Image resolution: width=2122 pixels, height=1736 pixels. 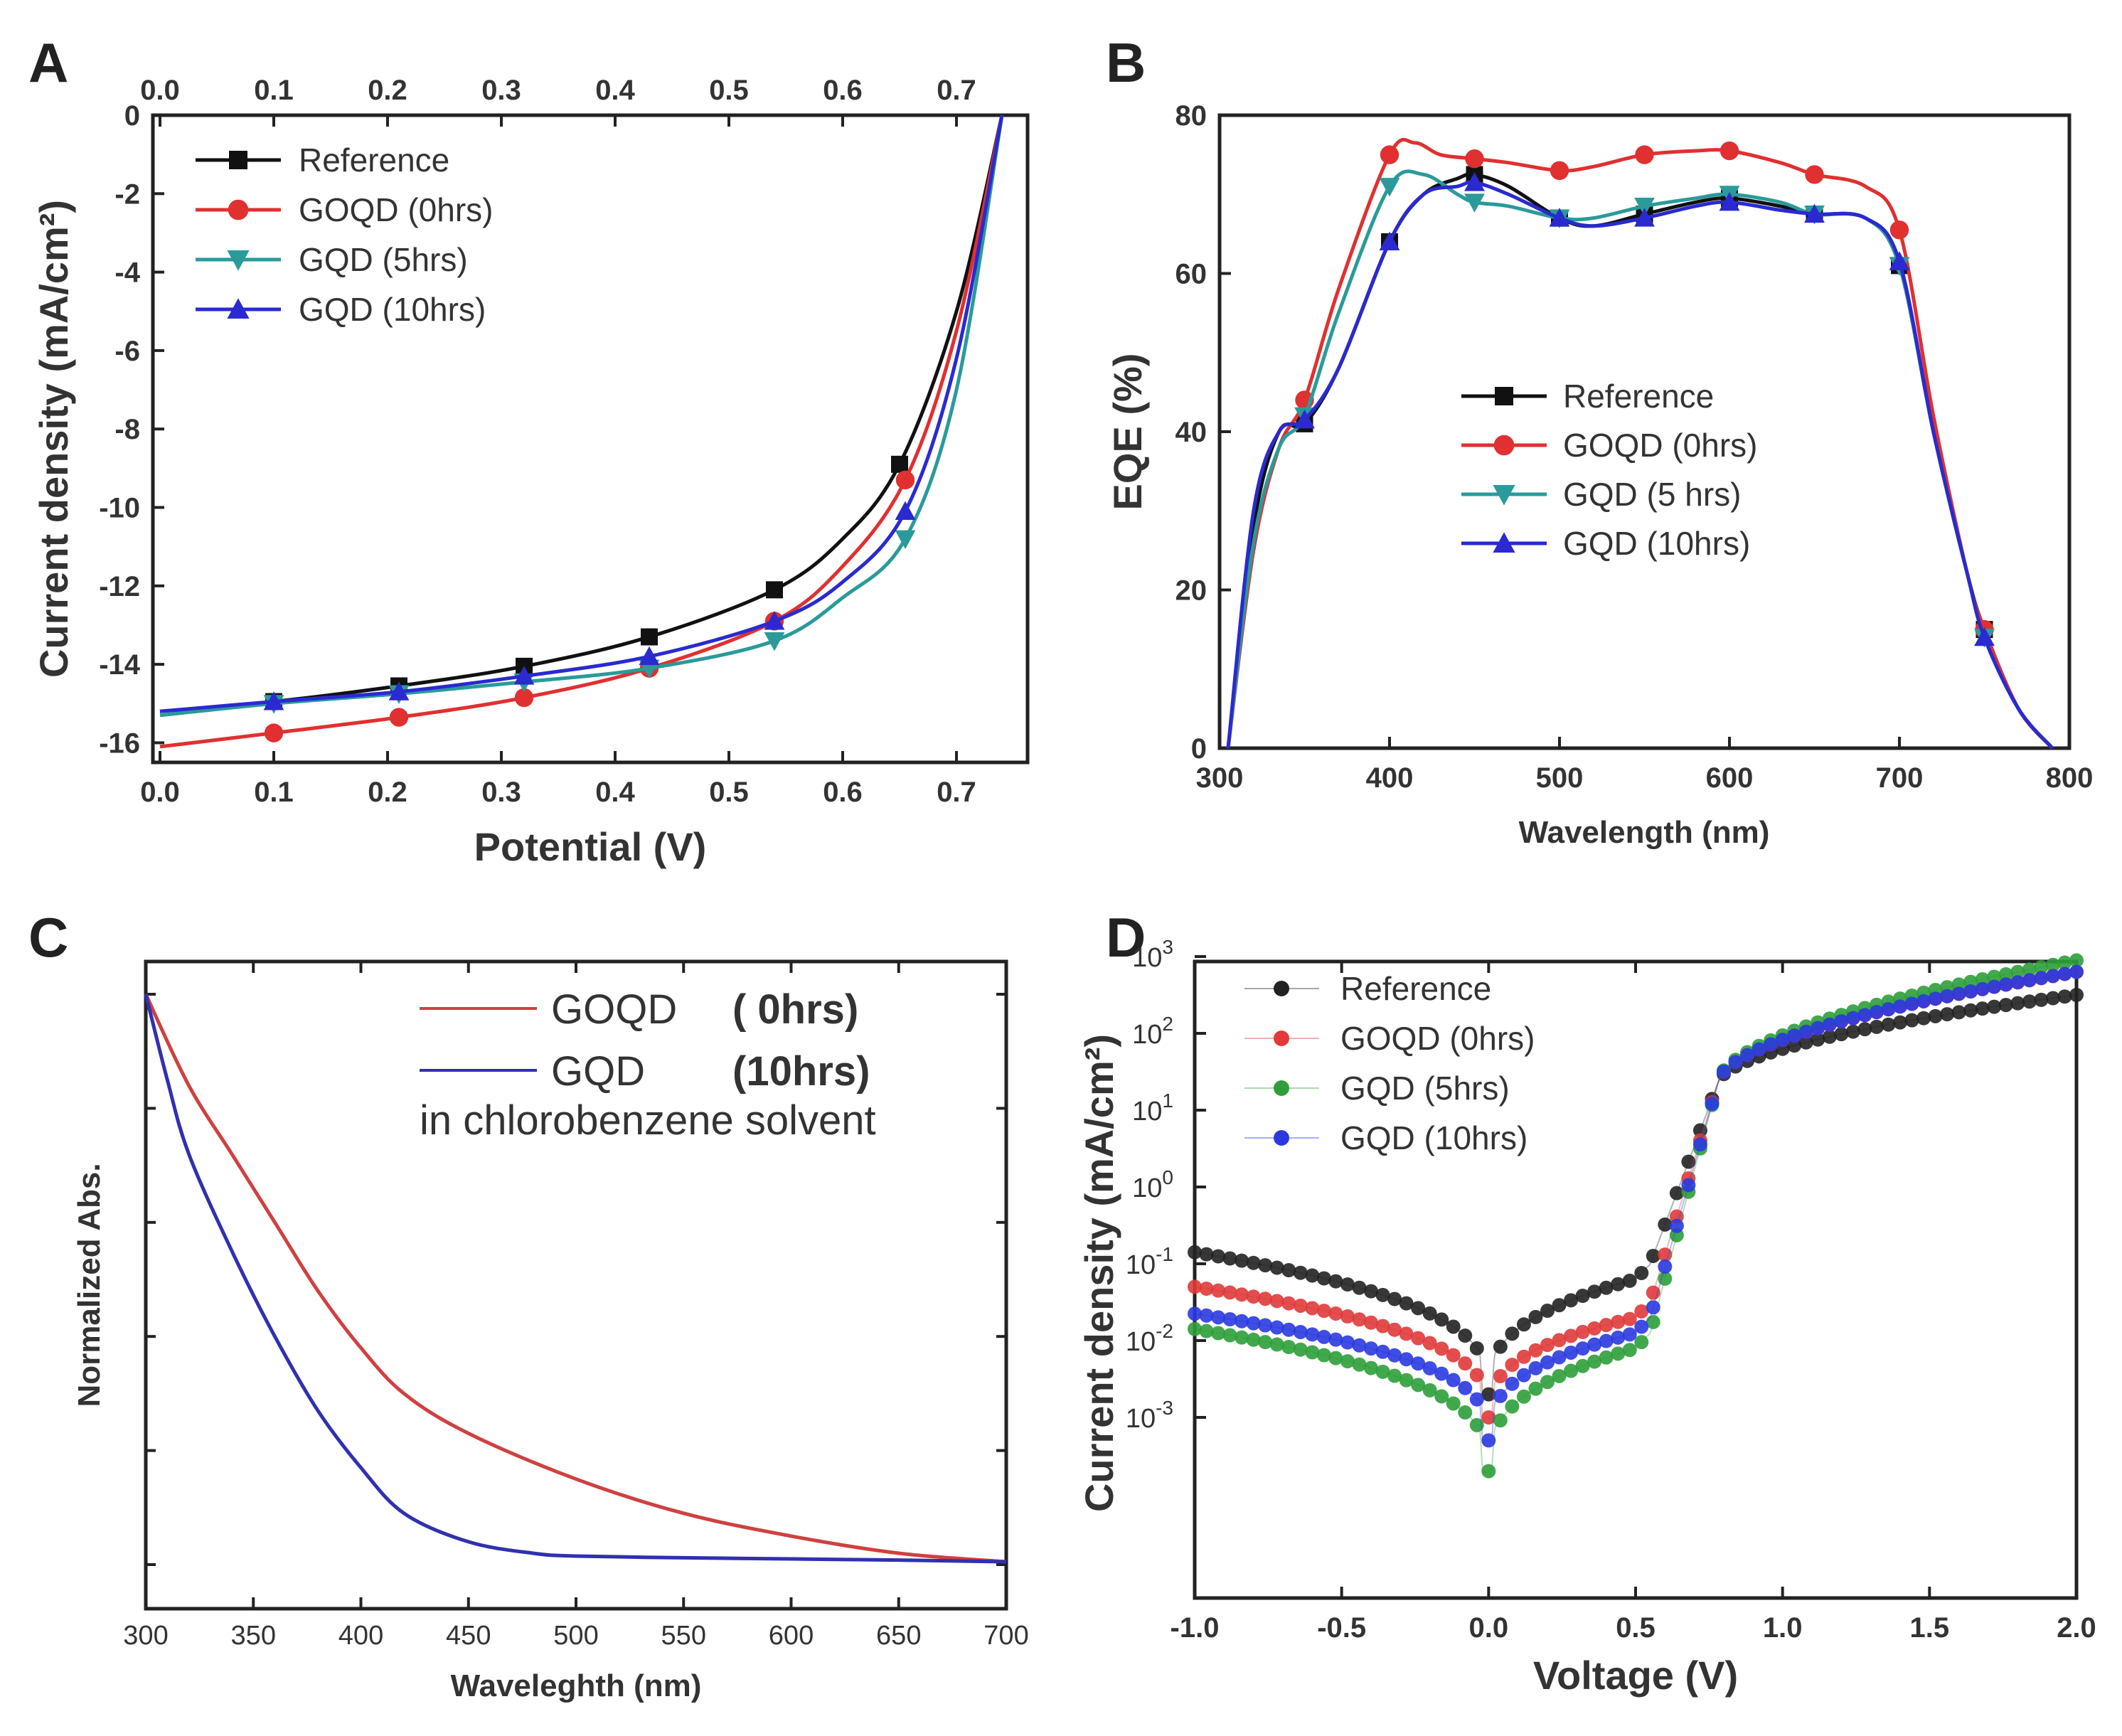 What do you see at coordinates (120, 665) in the screenshot?
I see `y-tick-label: -14` at bounding box center [120, 665].